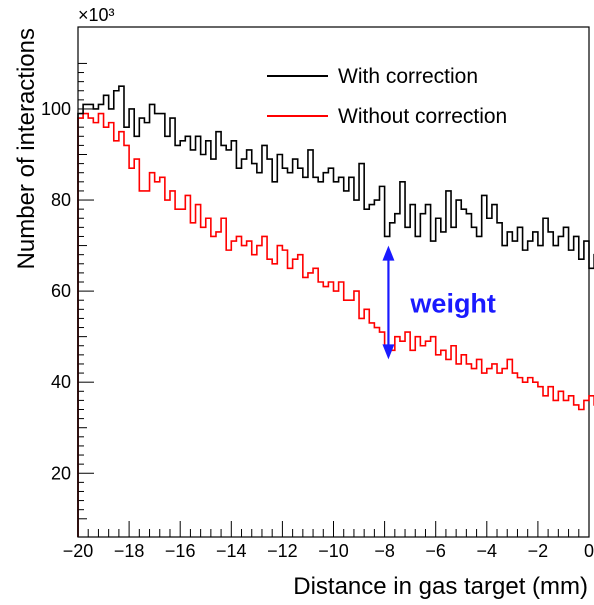 Image resolution: width=594 pixels, height=605 pixels. What do you see at coordinates (384, 551) in the screenshot?
I see `x-tick-label: −8` at bounding box center [384, 551].